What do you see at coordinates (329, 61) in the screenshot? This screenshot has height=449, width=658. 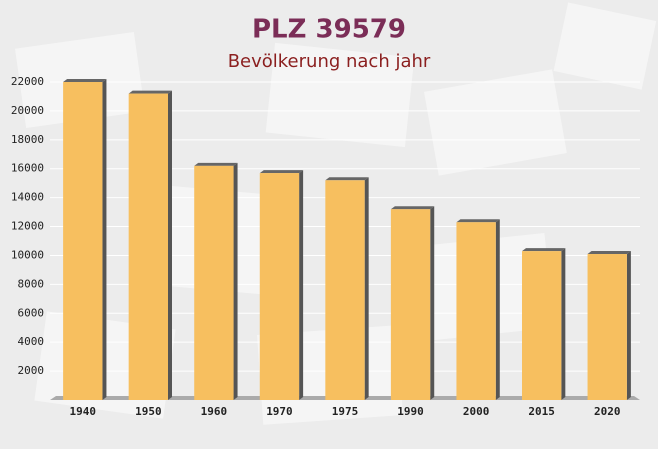 I see `chart-subtitle: Bevölkerung nach jahr` at bounding box center [329, 61].